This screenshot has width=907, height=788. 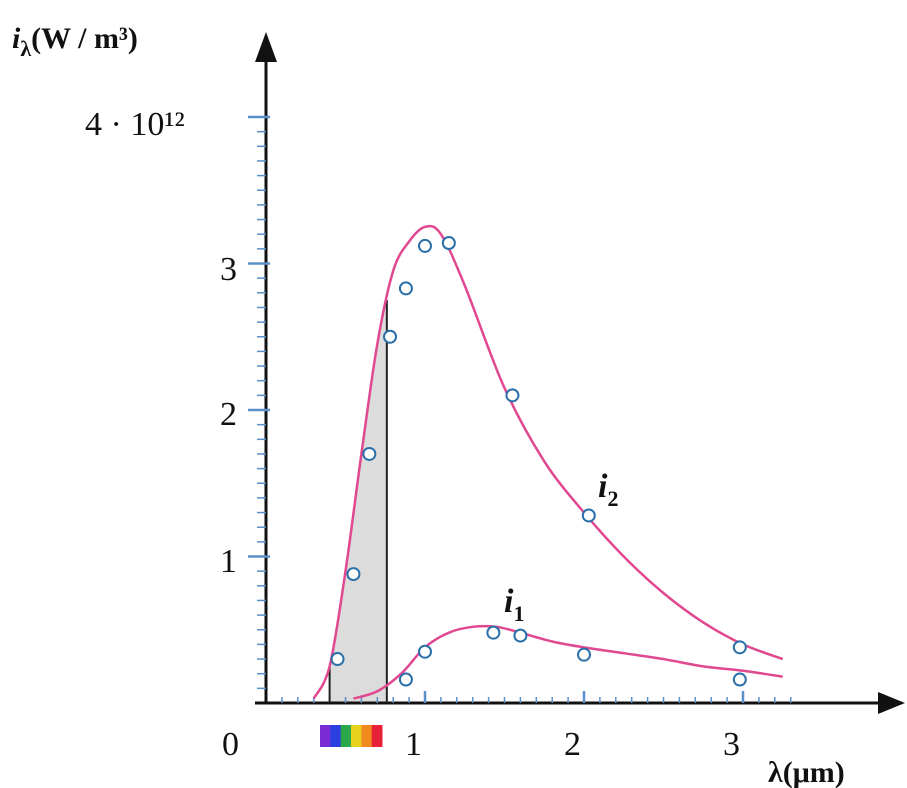 I want to click on x-tick-label-3: 3, so click(x=731, y=744).